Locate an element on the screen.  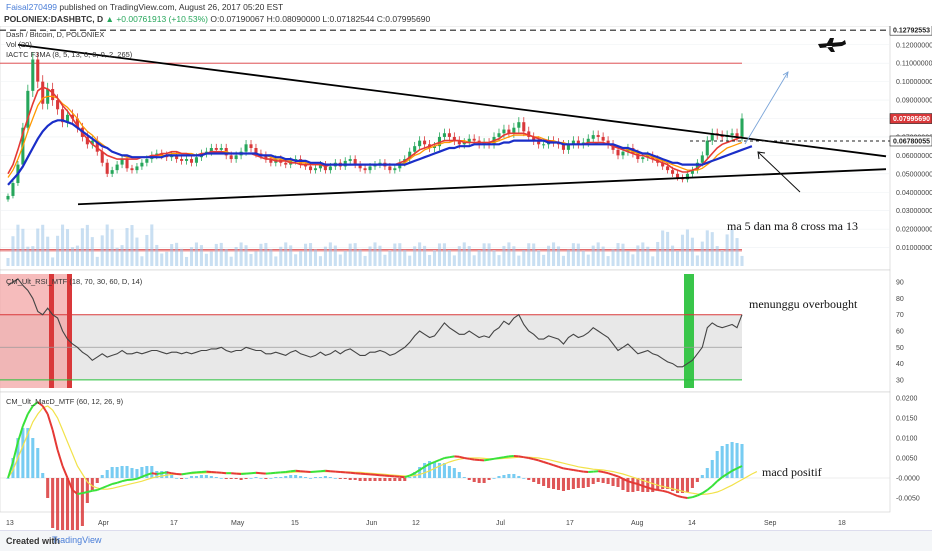
rsi-legend: CM_Ult_RSI_MTF (18, 70, 30, 60, D, 14) is located at coordinates (74, 281).